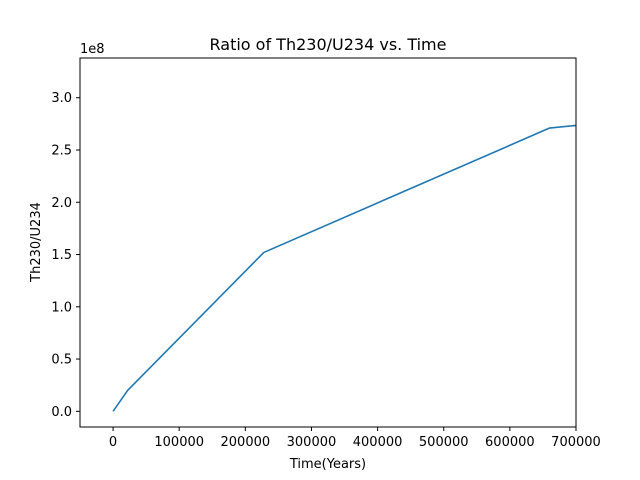 The height and width of the screenshot is (480, 640). Describe the element at coordinates (328, 44) in the screenshot. I see `chart-title: Ratio of Th230/U234 vs. Time` at that location.